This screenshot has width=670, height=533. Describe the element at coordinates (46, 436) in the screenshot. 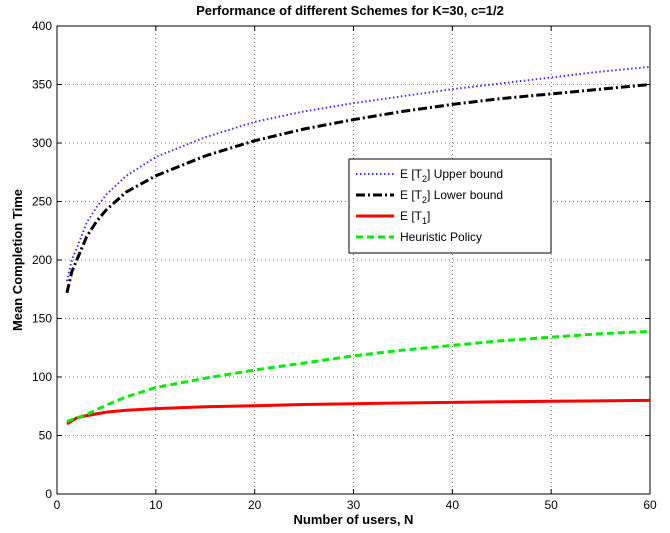

I see `y-tick-label: 50` at that location.